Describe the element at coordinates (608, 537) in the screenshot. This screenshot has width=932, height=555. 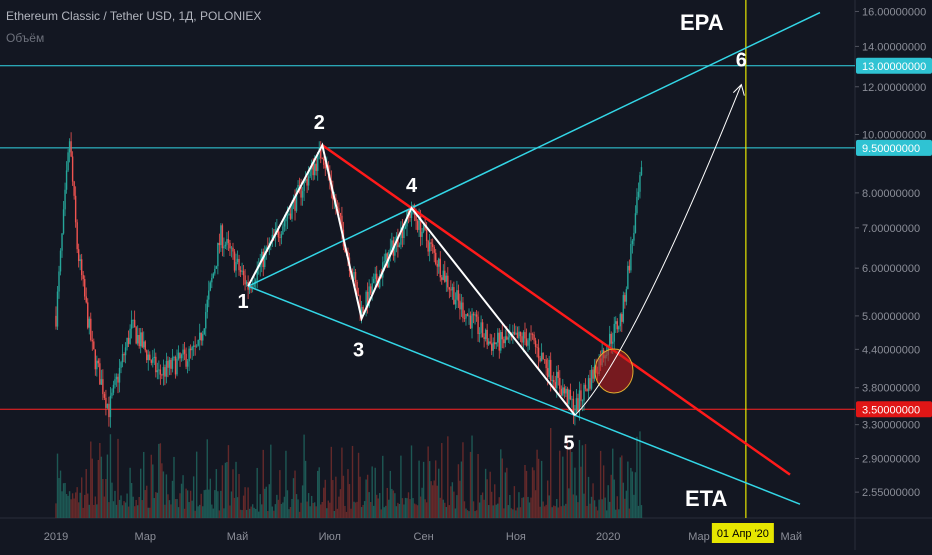
I see `time-tick-label: 2020` at that location.